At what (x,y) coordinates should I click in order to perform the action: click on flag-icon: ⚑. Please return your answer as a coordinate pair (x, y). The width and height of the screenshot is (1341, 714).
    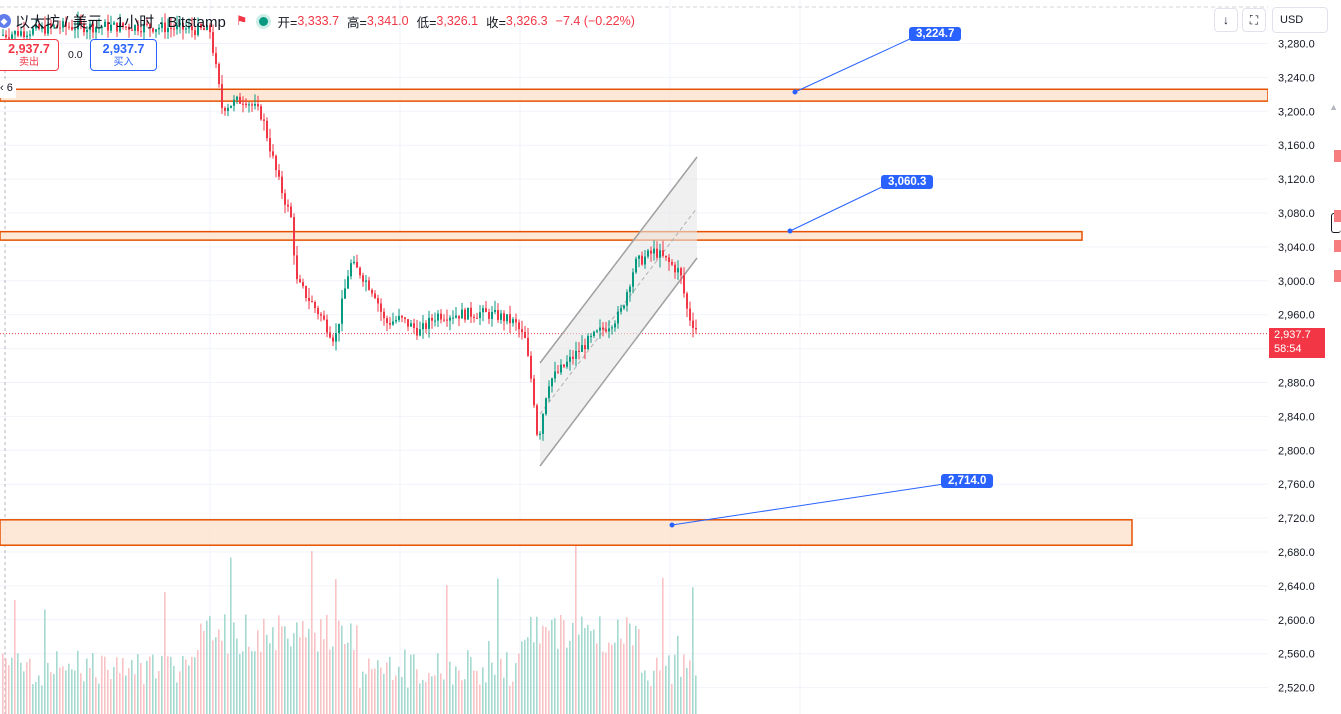
    Looking at the image, I should click on (241, 20).